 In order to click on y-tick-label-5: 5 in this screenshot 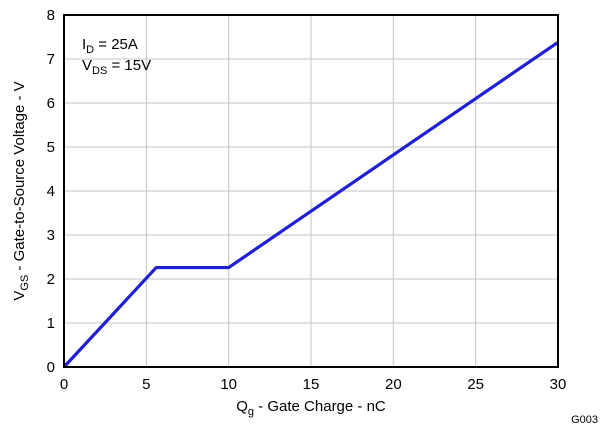, I will do `click(51, 147)`.